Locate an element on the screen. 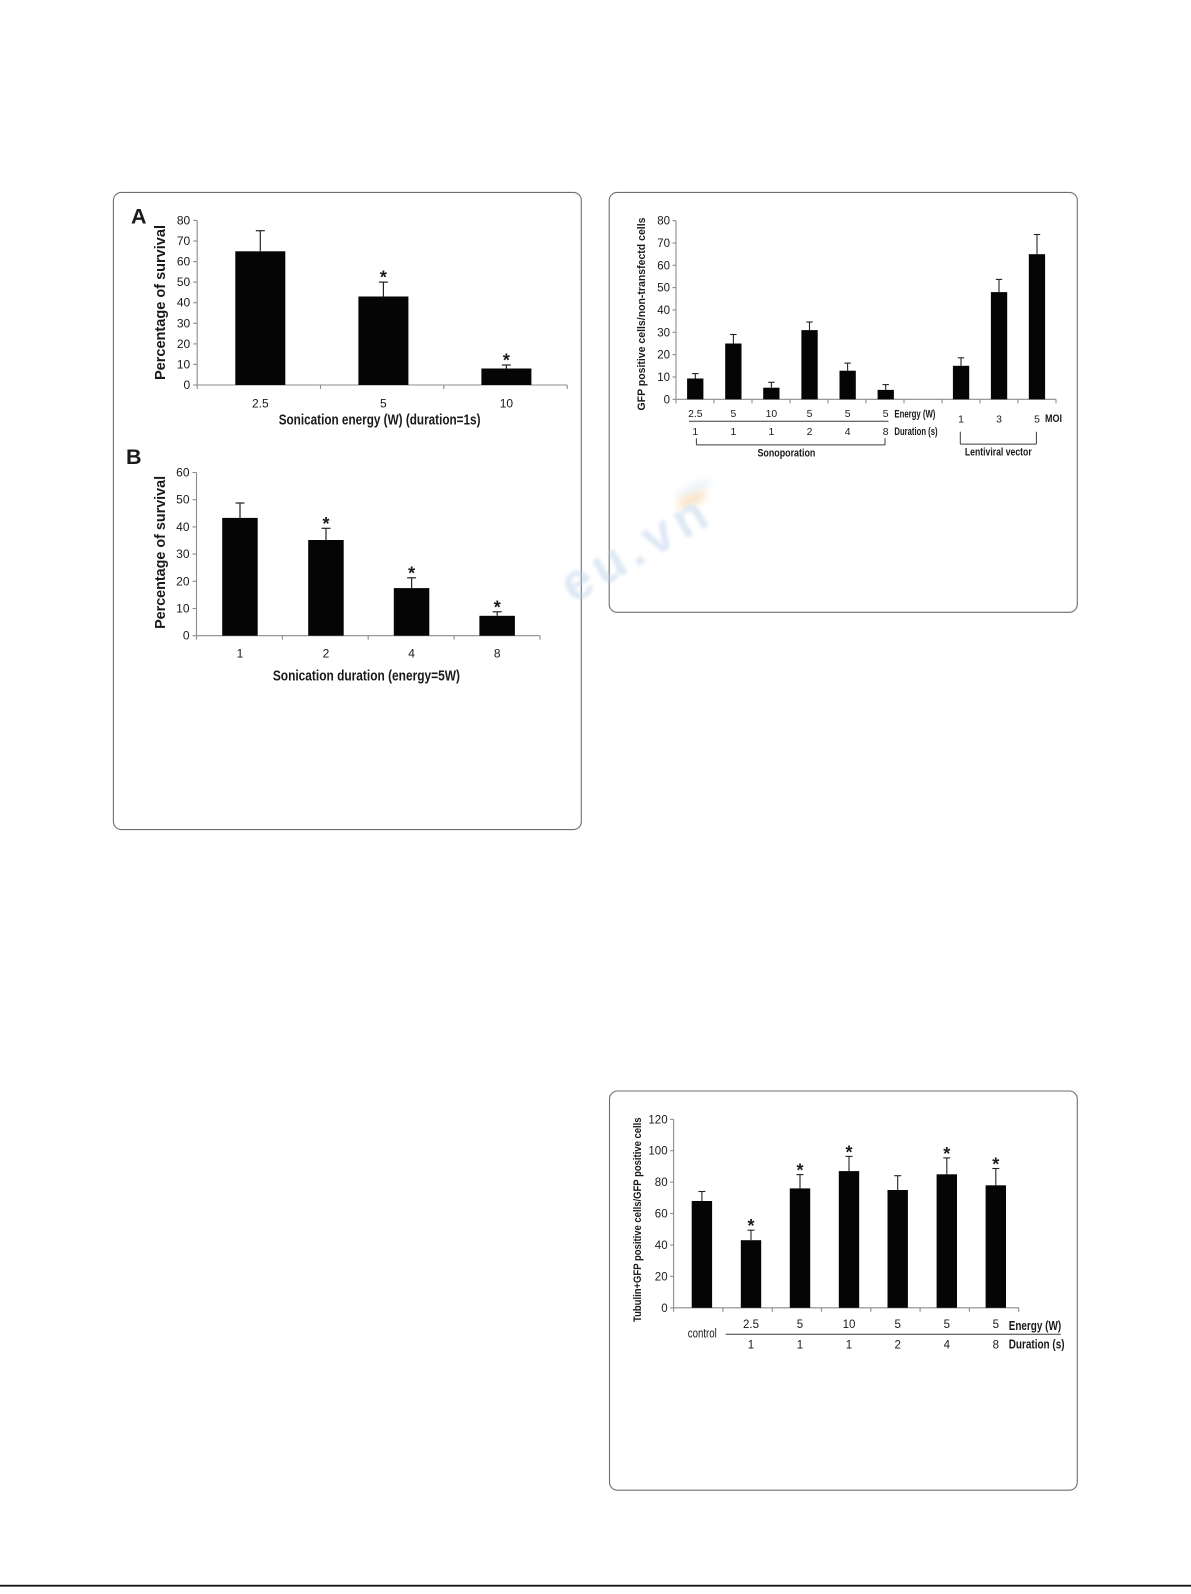 The width and height of the screenshot is (1191, 1594). svg-text: 3 is located at coordinates (999, 419).